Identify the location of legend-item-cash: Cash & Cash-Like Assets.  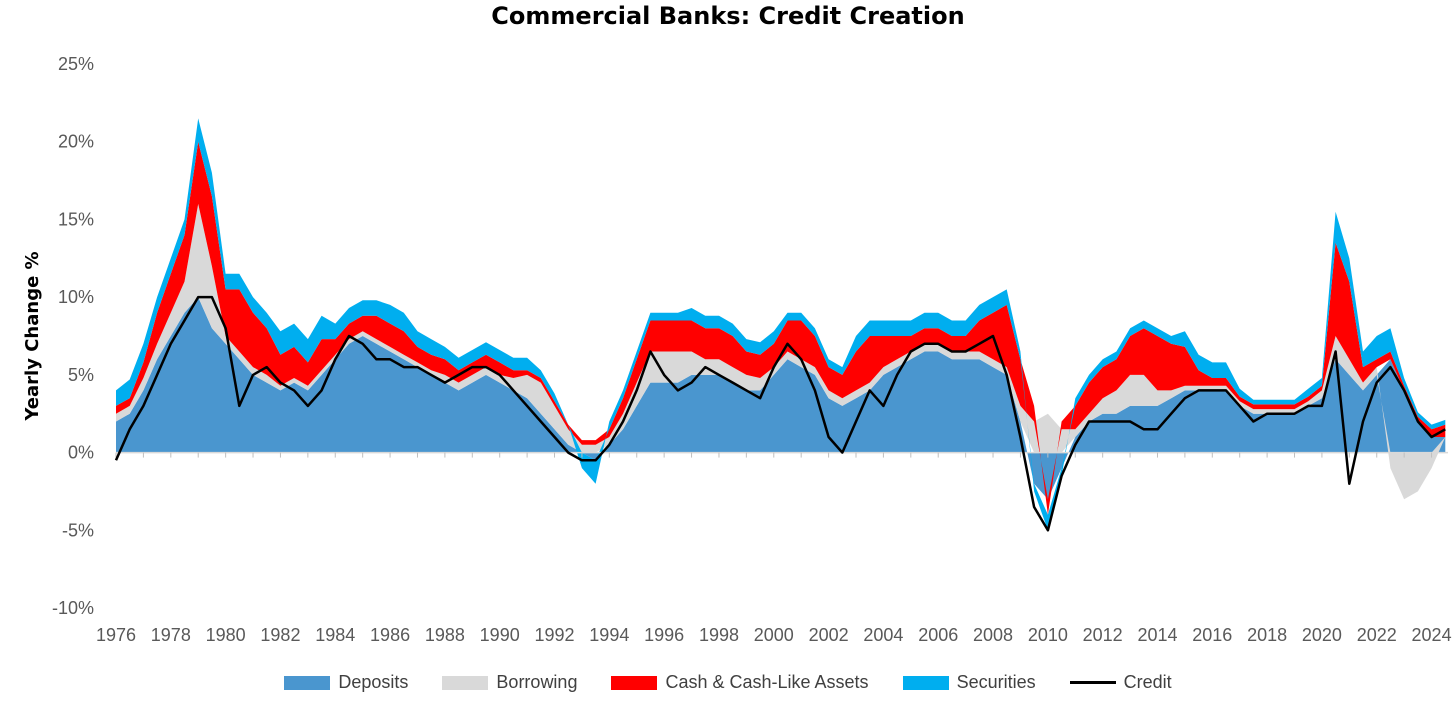
(740, 682).